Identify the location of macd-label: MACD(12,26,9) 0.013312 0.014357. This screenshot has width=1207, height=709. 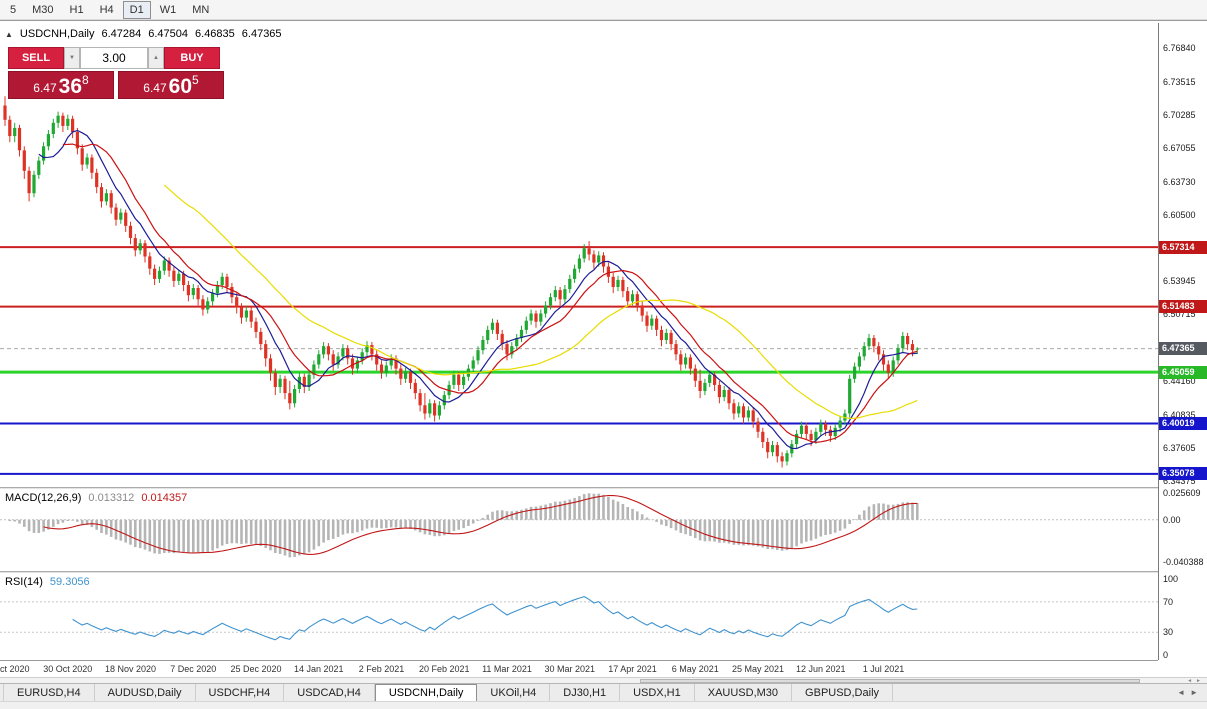
(96, 498).